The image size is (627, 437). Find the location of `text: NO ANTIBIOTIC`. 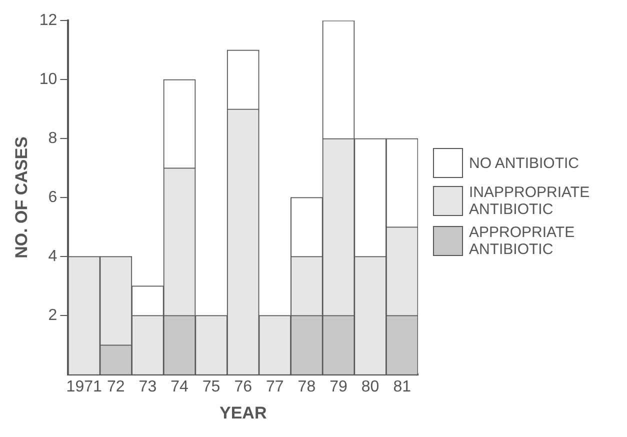

text: NO ANTIBIOTIC is located at coordinates (524, 163).